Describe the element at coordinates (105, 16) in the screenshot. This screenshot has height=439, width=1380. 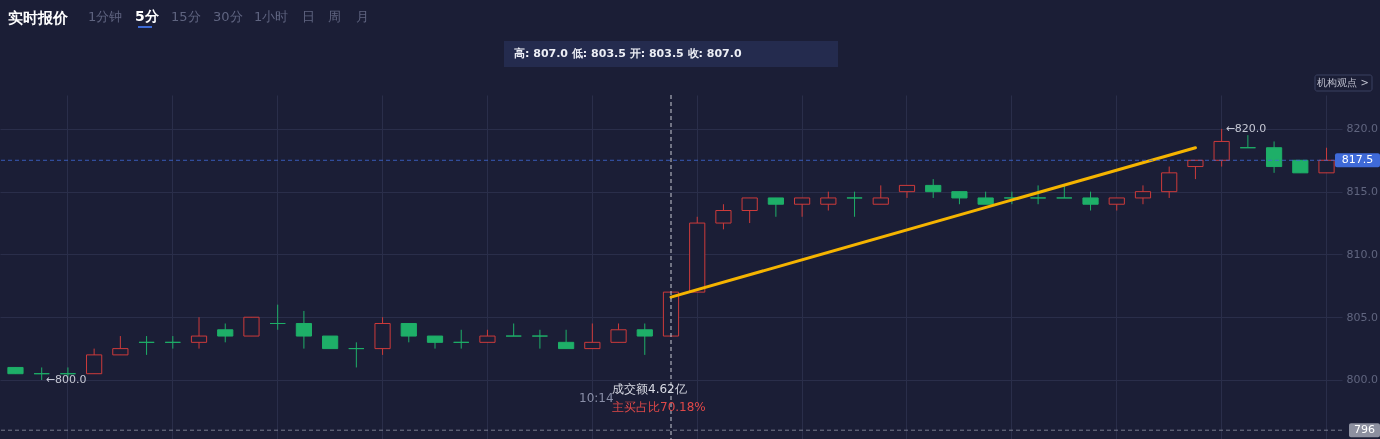
I see `text: 1分钟` at that location.